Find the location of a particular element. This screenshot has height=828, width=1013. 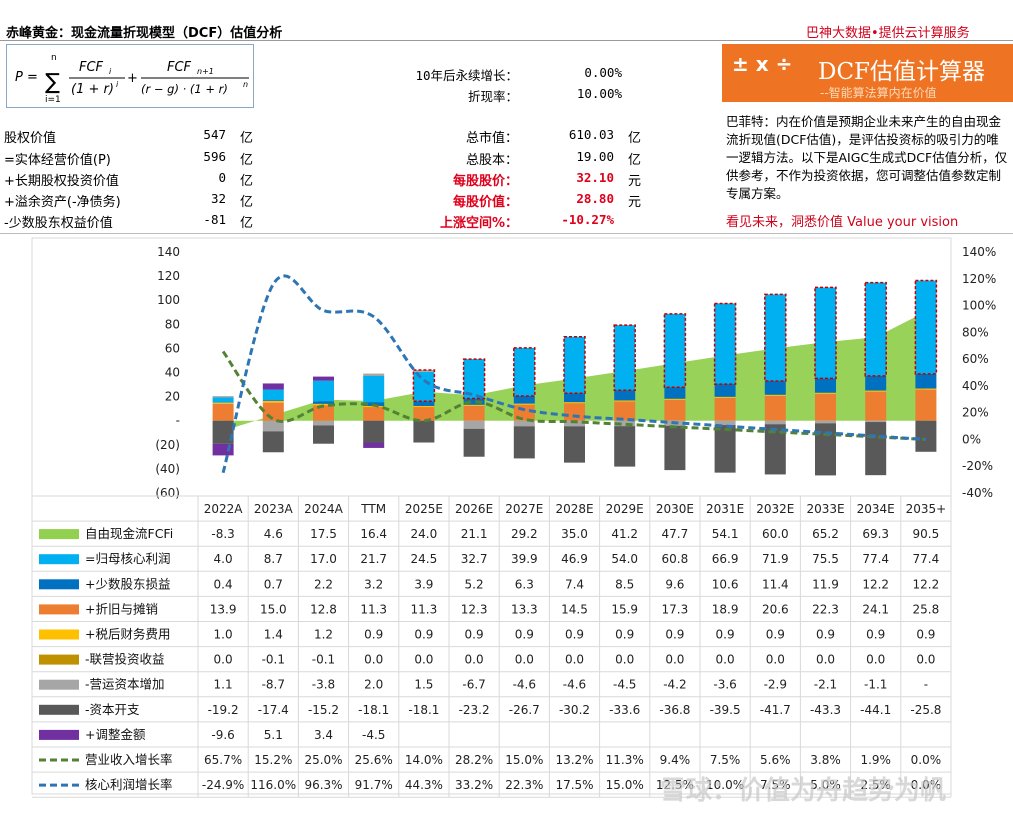

data-label: 21.7 is located at coordinates (373, 559).